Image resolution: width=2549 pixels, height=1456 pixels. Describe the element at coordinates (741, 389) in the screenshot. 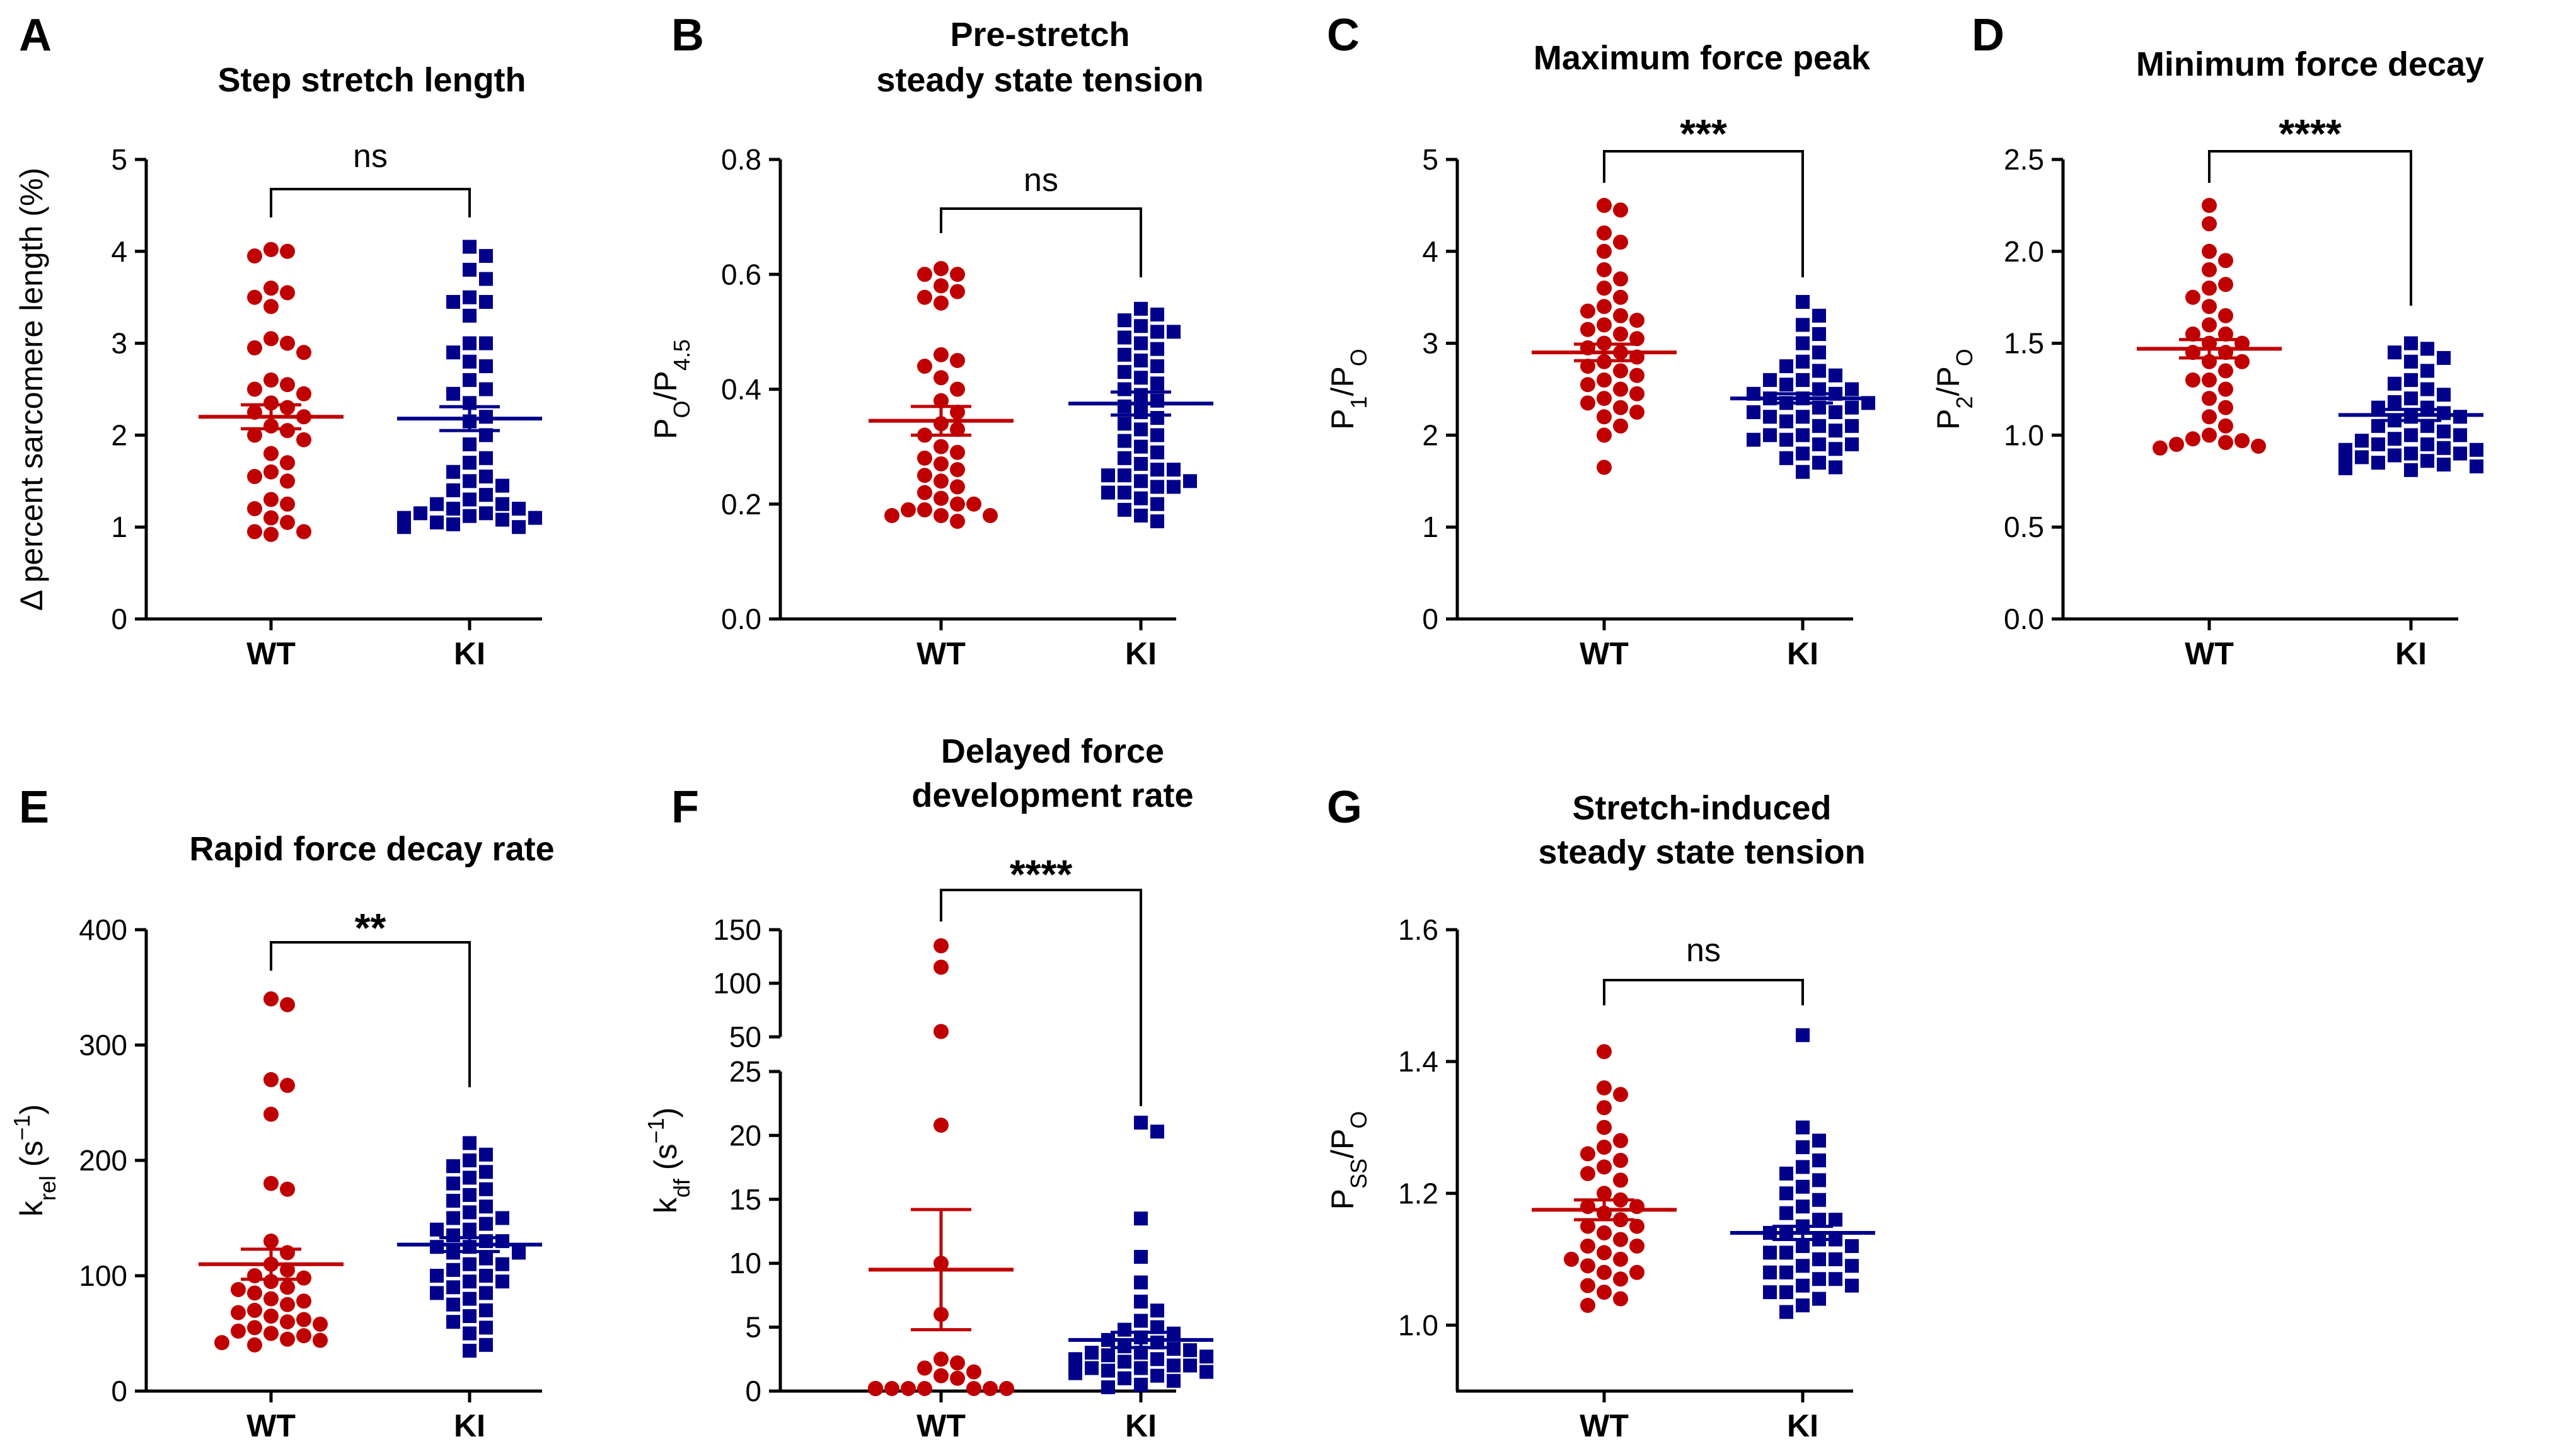

I see `y-tick-label: 0.4` at that location.